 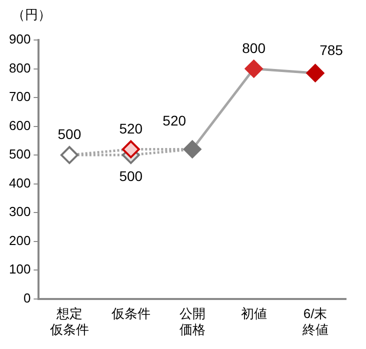 What do you see at coordinates (68, 321) in the screenshot?
I see `x-tick-label: 想定仮条件` at bounding box center [68, 321].